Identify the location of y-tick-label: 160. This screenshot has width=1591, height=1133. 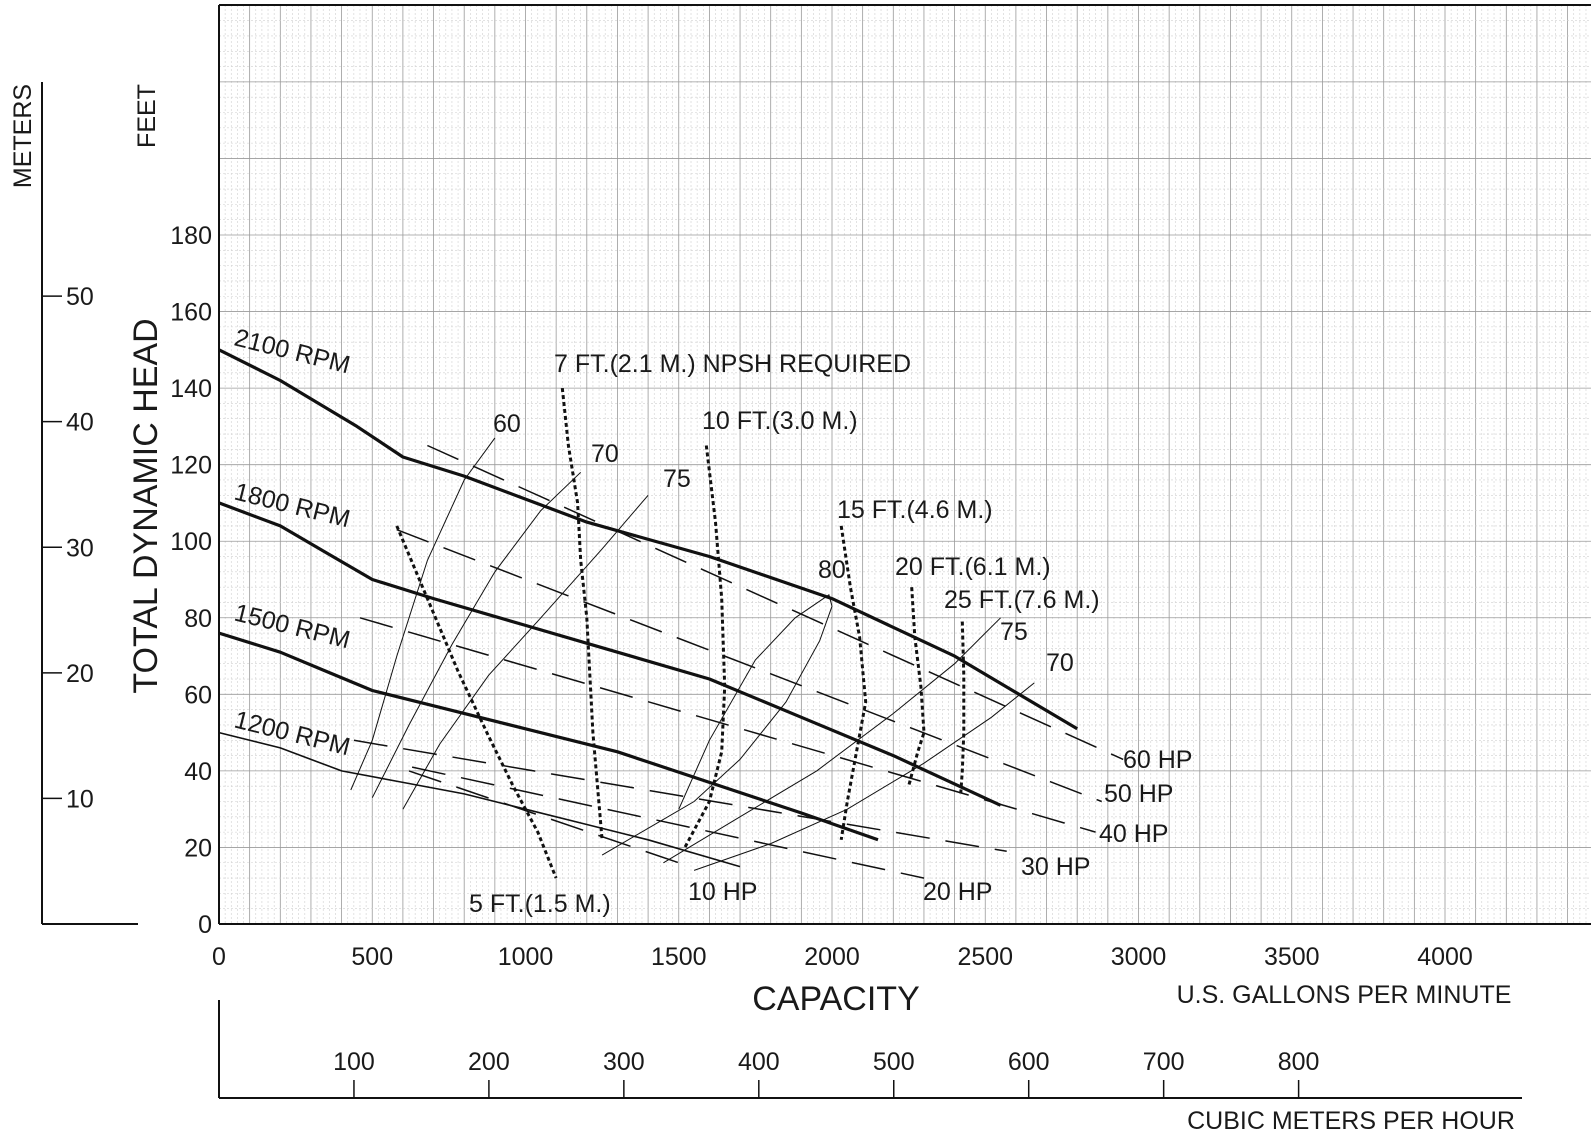
(191, 313).